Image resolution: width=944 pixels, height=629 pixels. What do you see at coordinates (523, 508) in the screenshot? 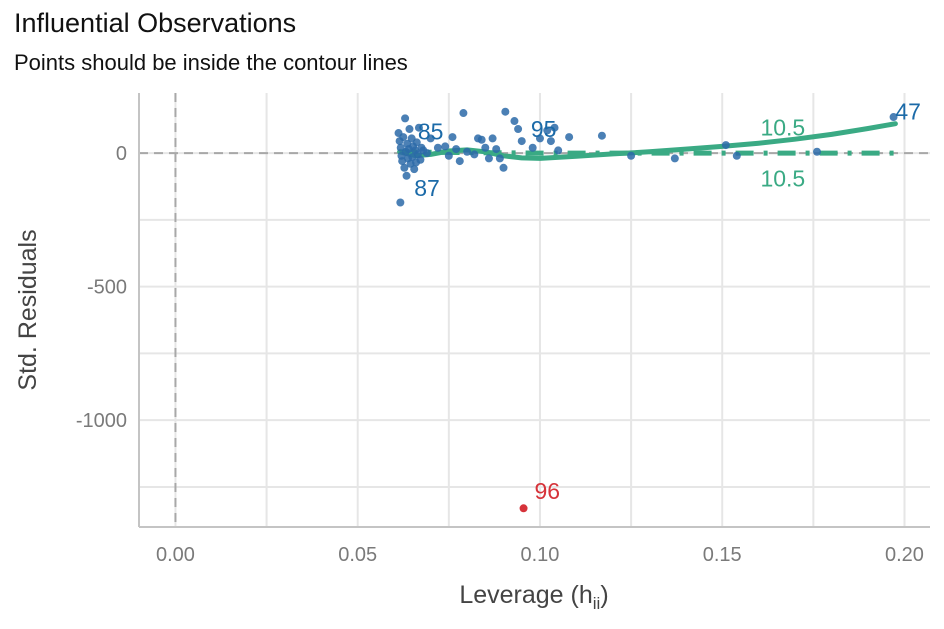
I see `outlier-point` at bounding box center [523, 508].